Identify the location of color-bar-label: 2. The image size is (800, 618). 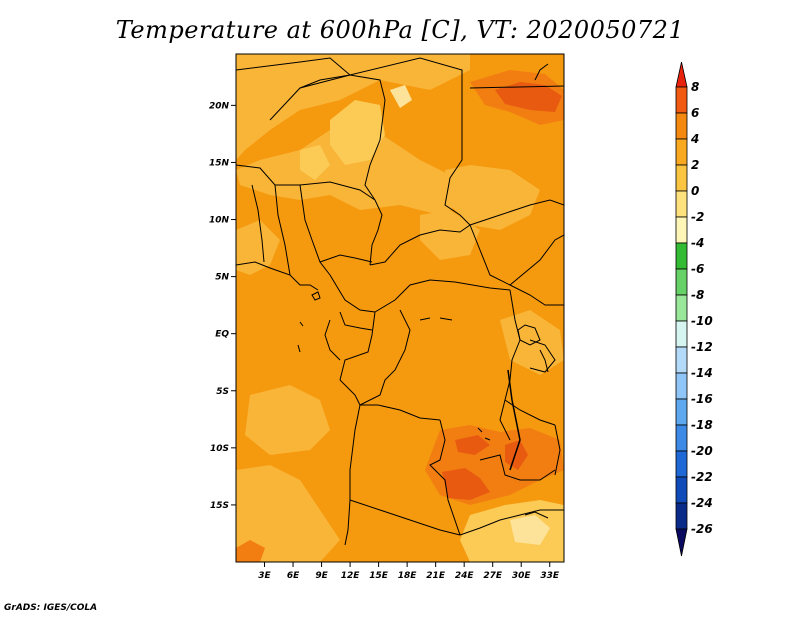
(695, 165).